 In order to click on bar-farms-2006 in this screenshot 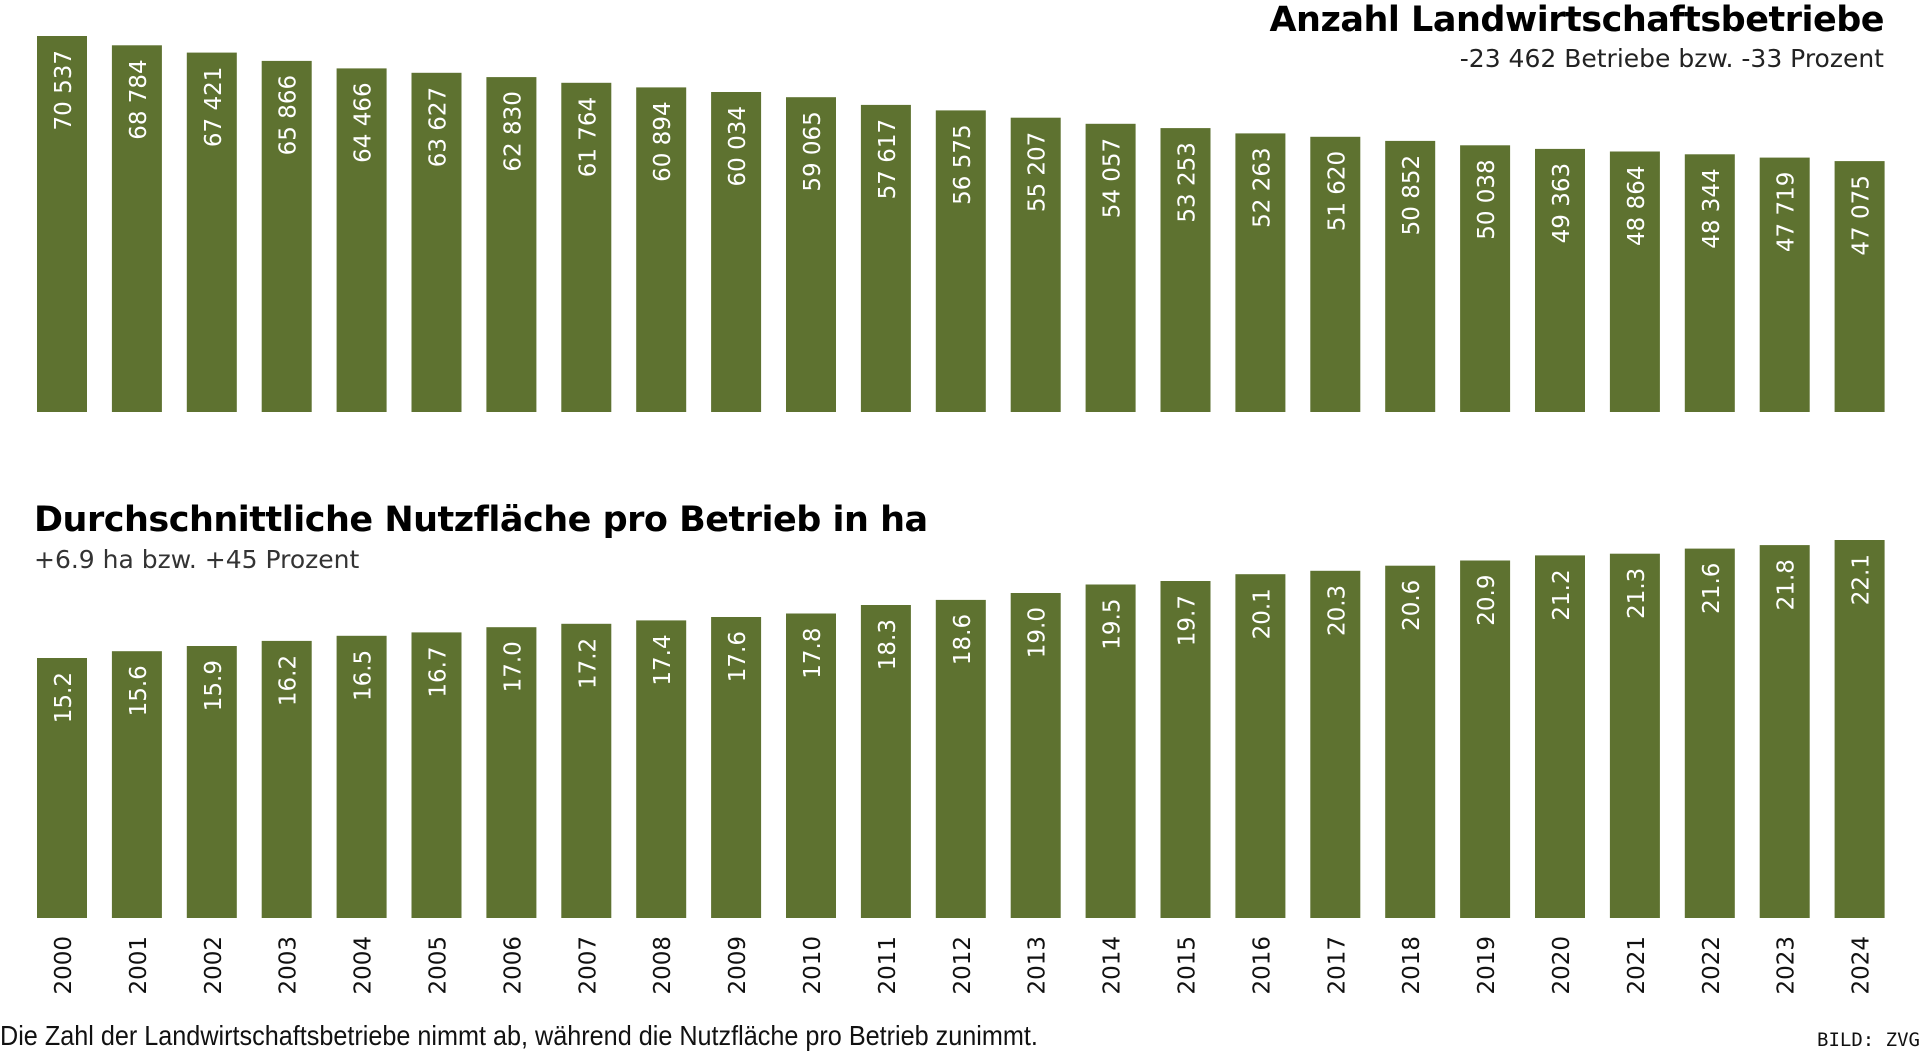, I will do `click(511, 244)`.